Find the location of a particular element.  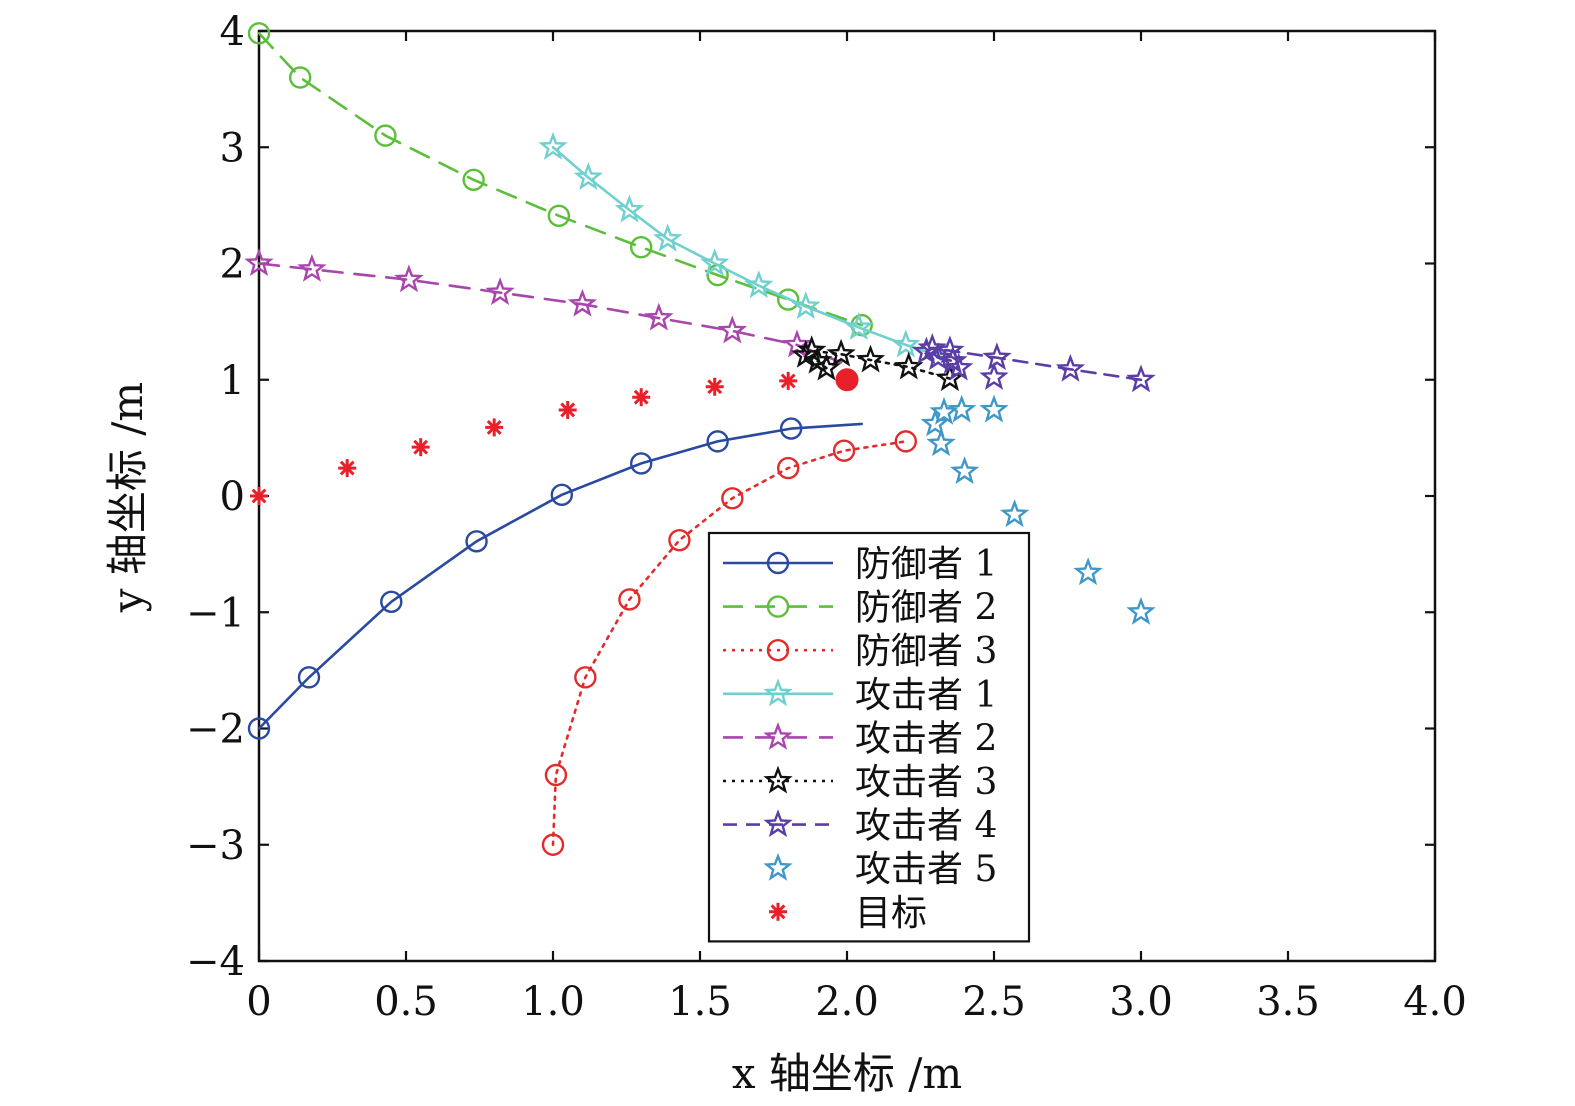

x-tick-label: 1.5 is located at coordinates (700, 1002).